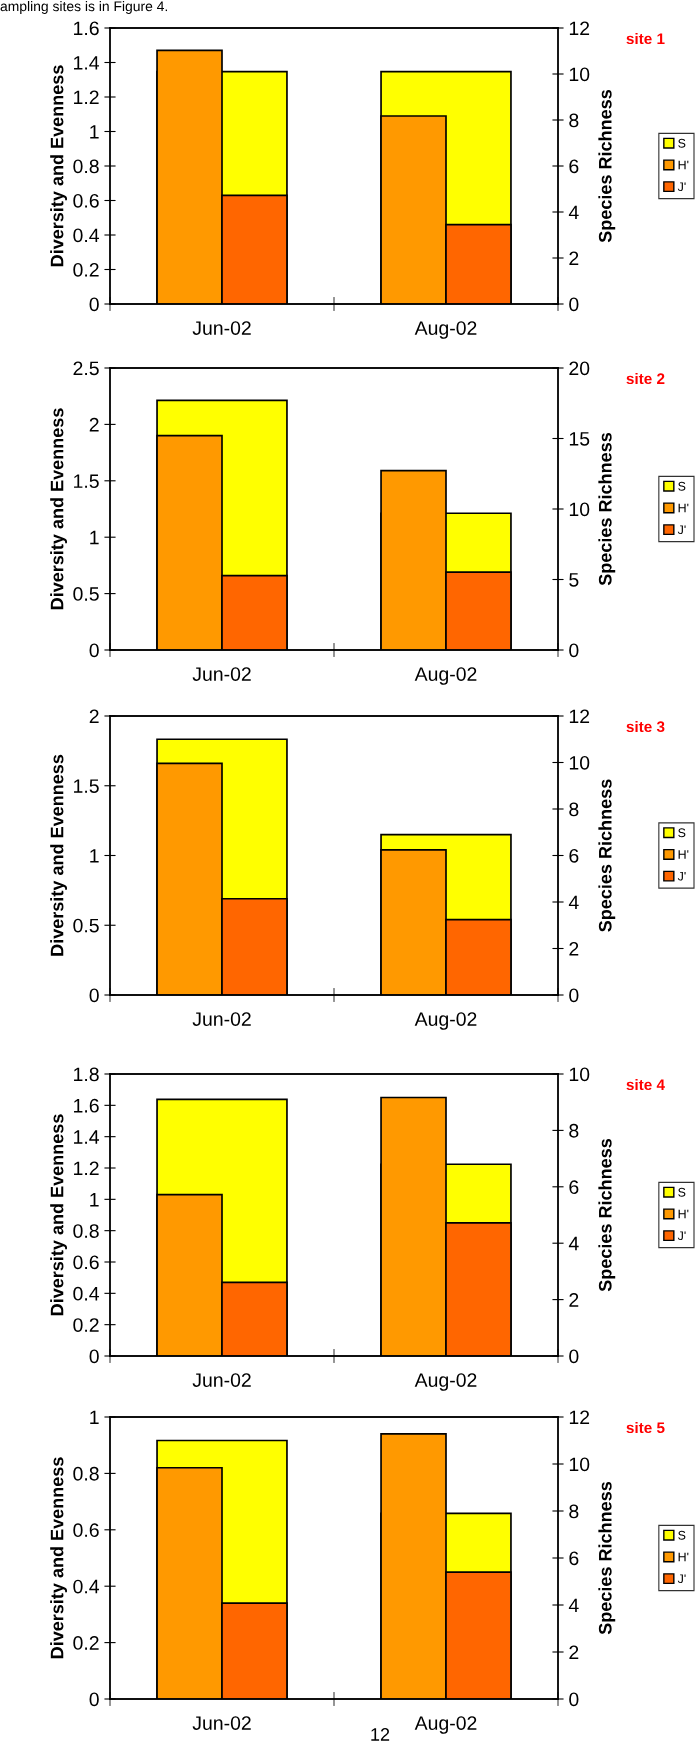 This screenshot has width=695, height=1754. I want to click on text: site 3, so click(645, 726).